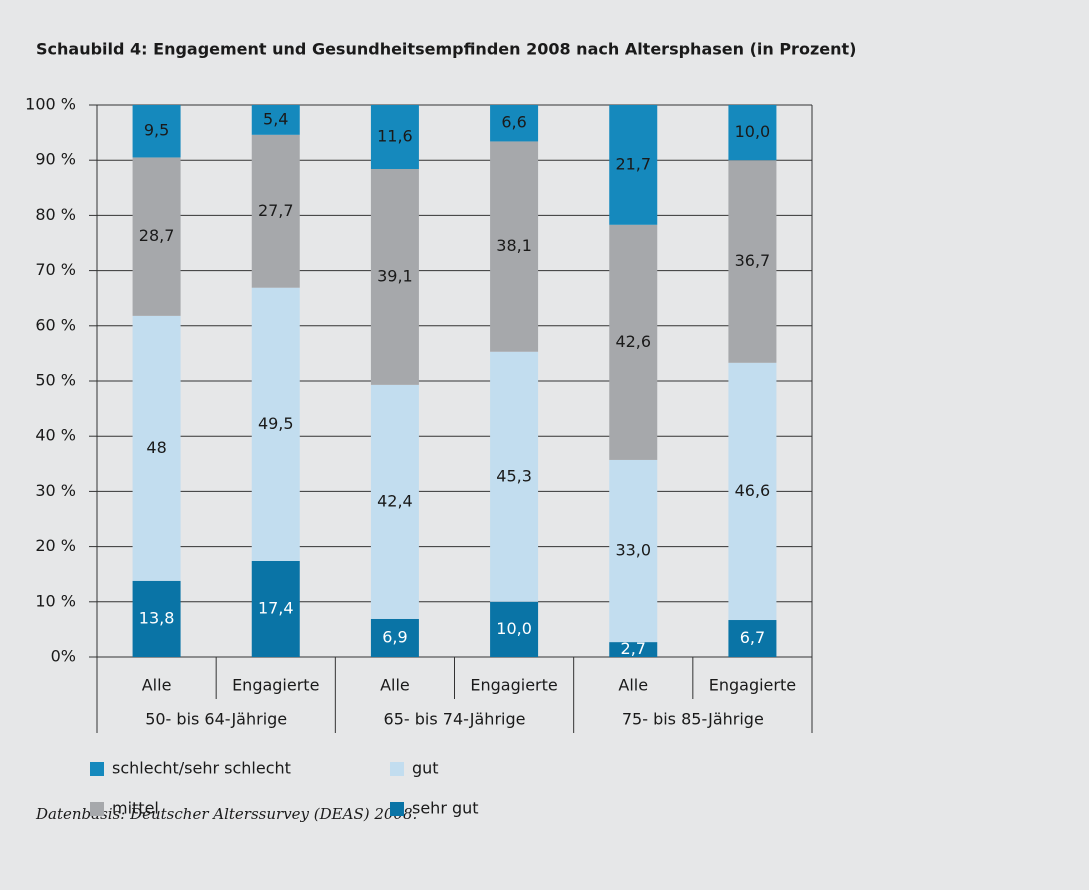 This screenshot has height=890, width=1089. I want to click on data-label: 46,6, so click(753, 490).